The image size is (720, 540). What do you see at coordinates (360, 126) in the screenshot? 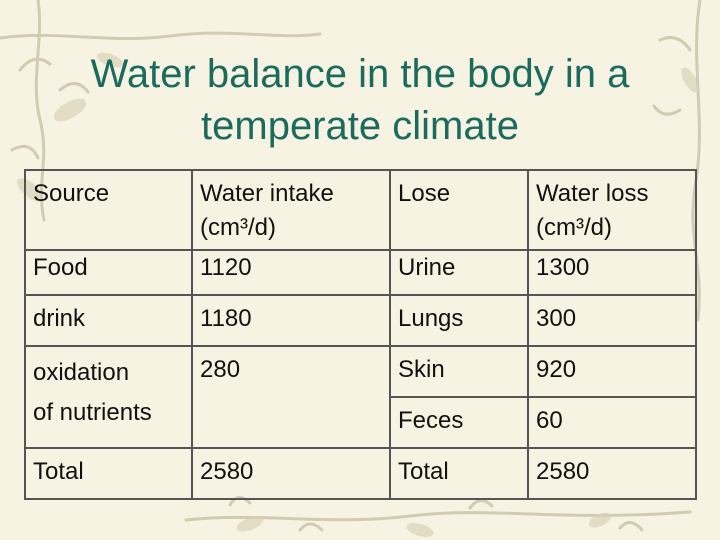
I see `title-line-2: temperate climate` at bounding box center [360, 126].